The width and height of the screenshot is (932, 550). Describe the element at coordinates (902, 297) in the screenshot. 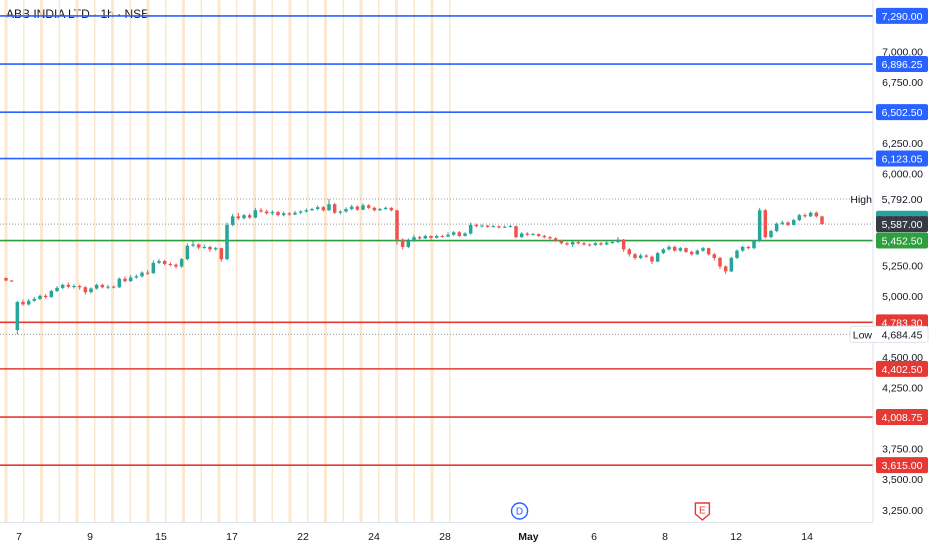

I see `price-tick-label: 5,000.00` at that location.